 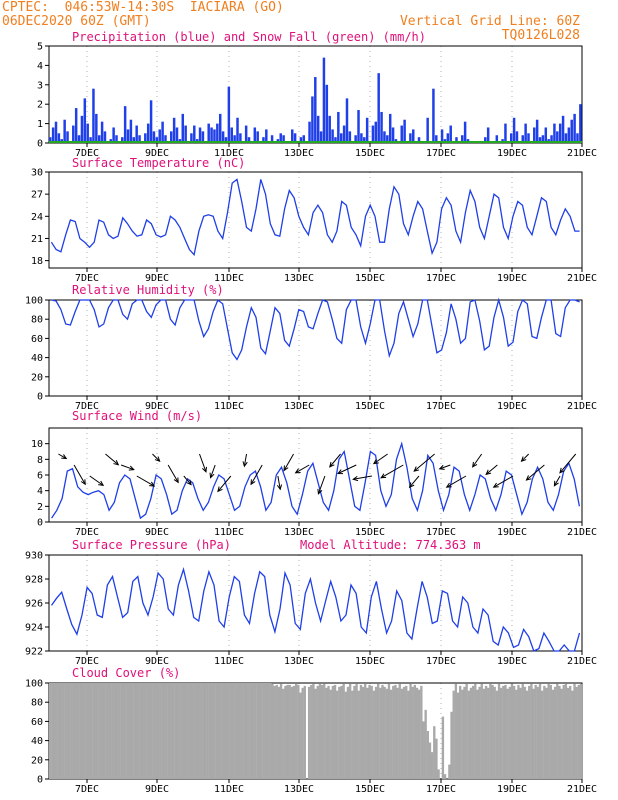 I want to click on y-tick-label: 40, so click(x=37, y=358).